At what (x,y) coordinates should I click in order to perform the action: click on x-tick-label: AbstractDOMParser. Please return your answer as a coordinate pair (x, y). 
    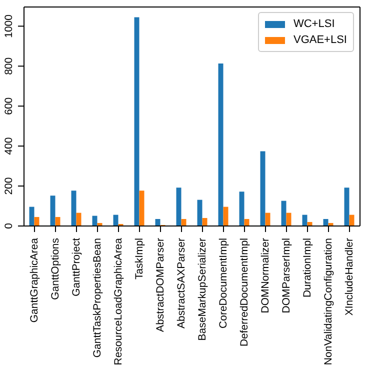
    Looking at the image, I should click on (160, 285).